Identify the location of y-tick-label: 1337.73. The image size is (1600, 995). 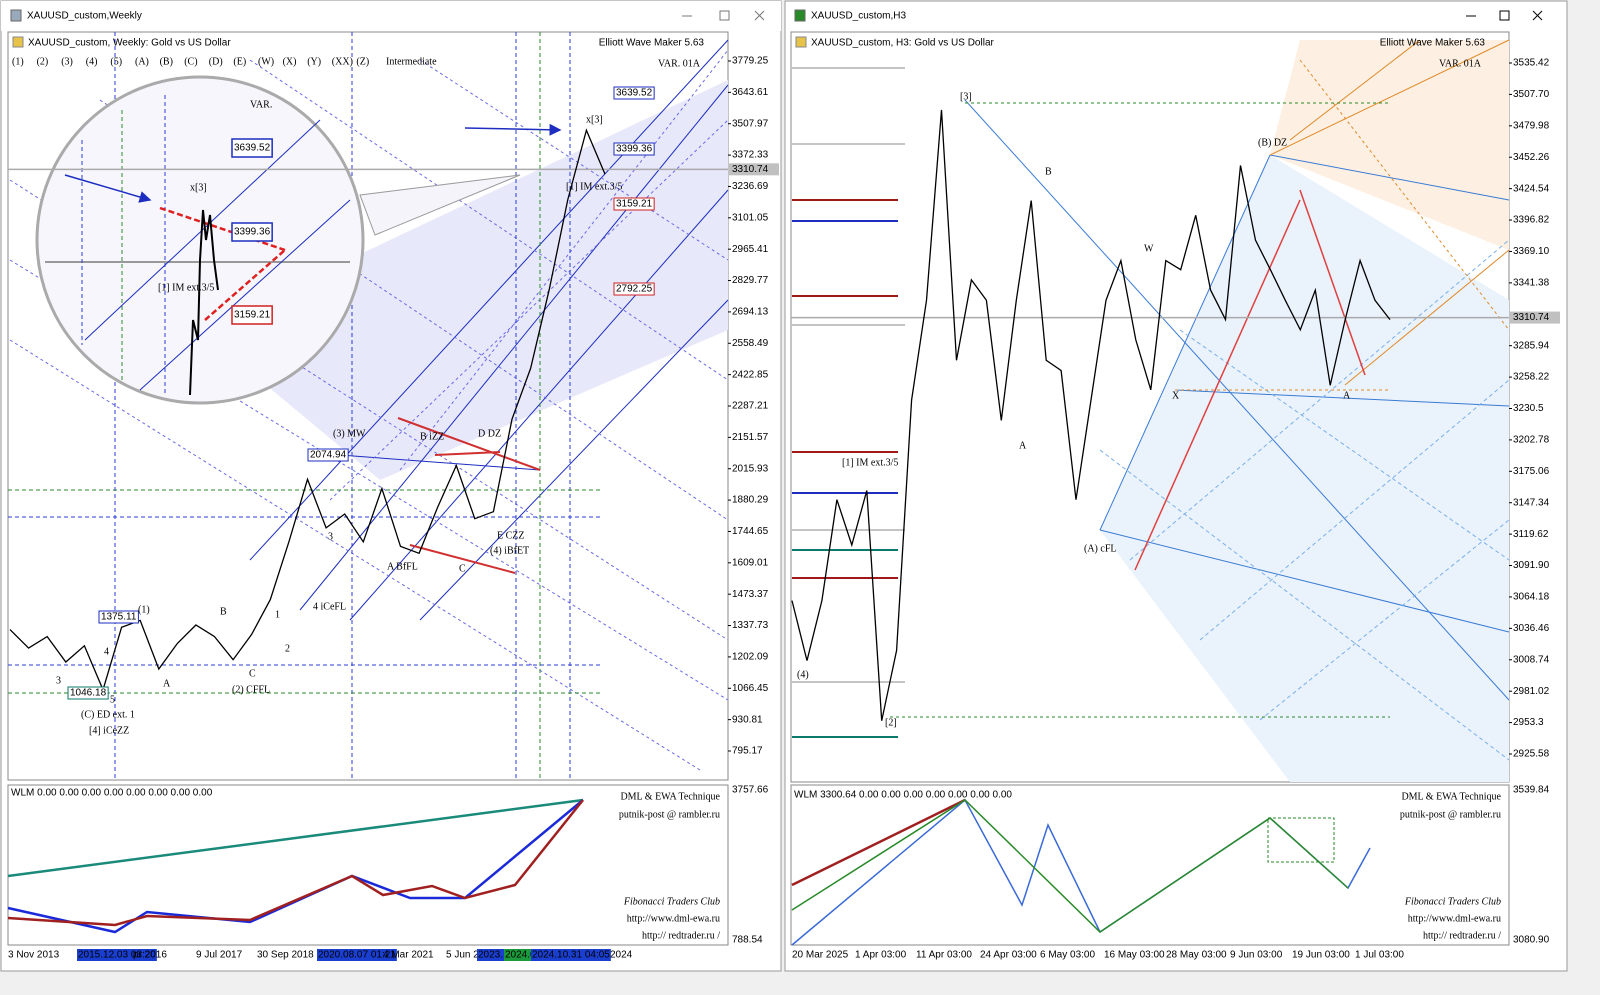
(750, 625).